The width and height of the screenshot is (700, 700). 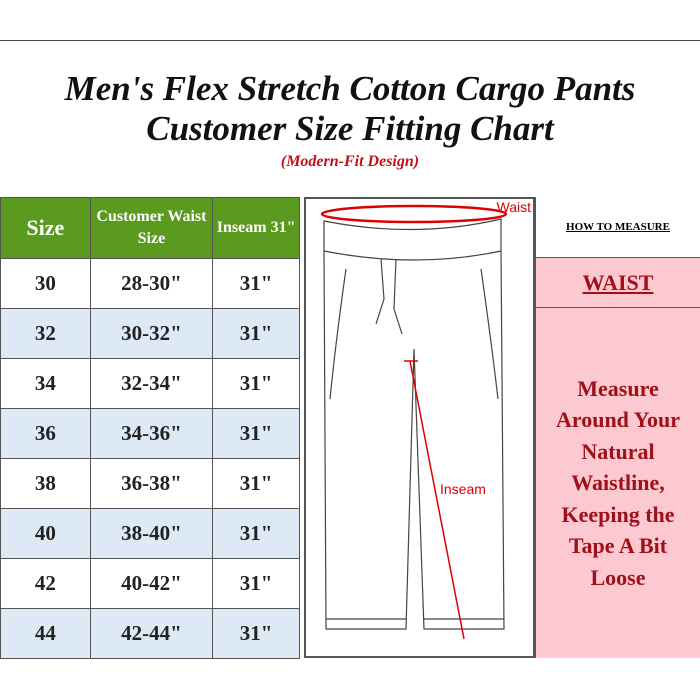 What do you see at coordinates (618, 283) in the screenshot?
I see `measure-part: WAIST` at bounding box center [618, 283].